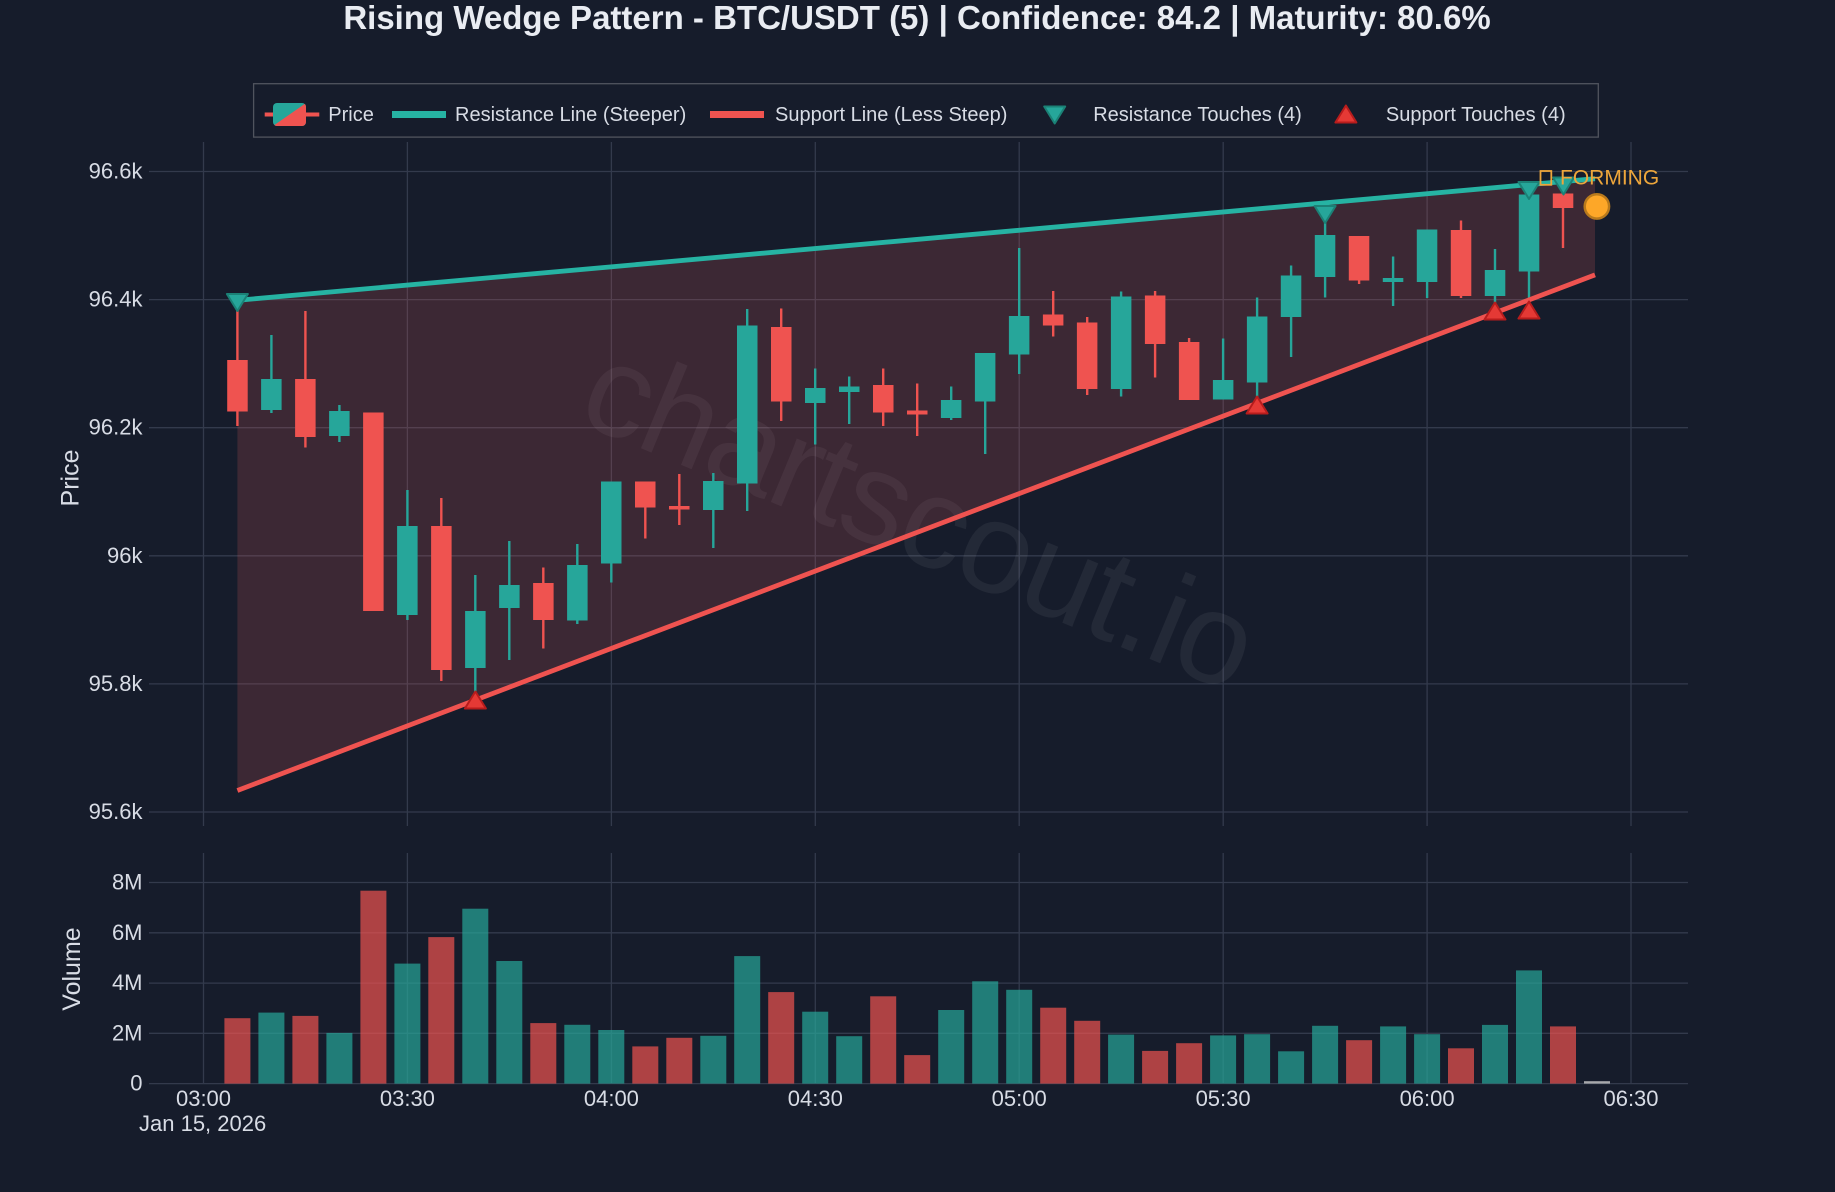  I want to click on svg-text: 04:00, so click(611, 1098).